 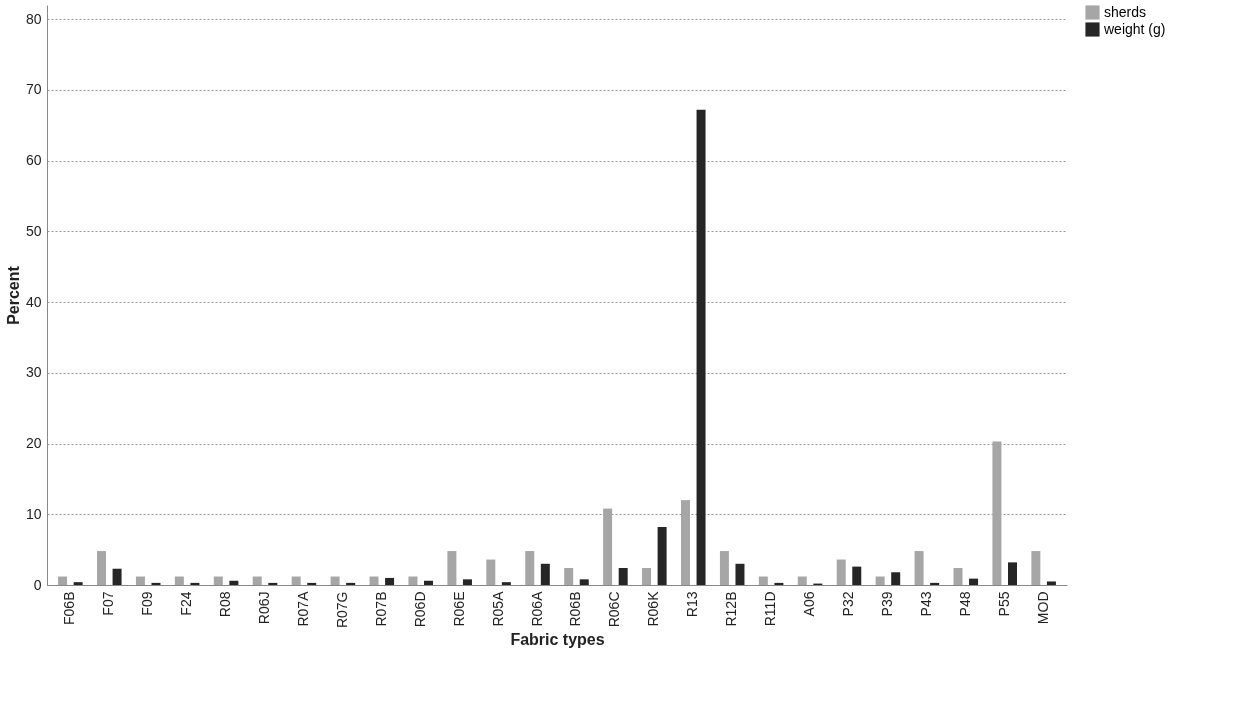 I want to click on x-tick-label: R08, so click(x=225, y=604).